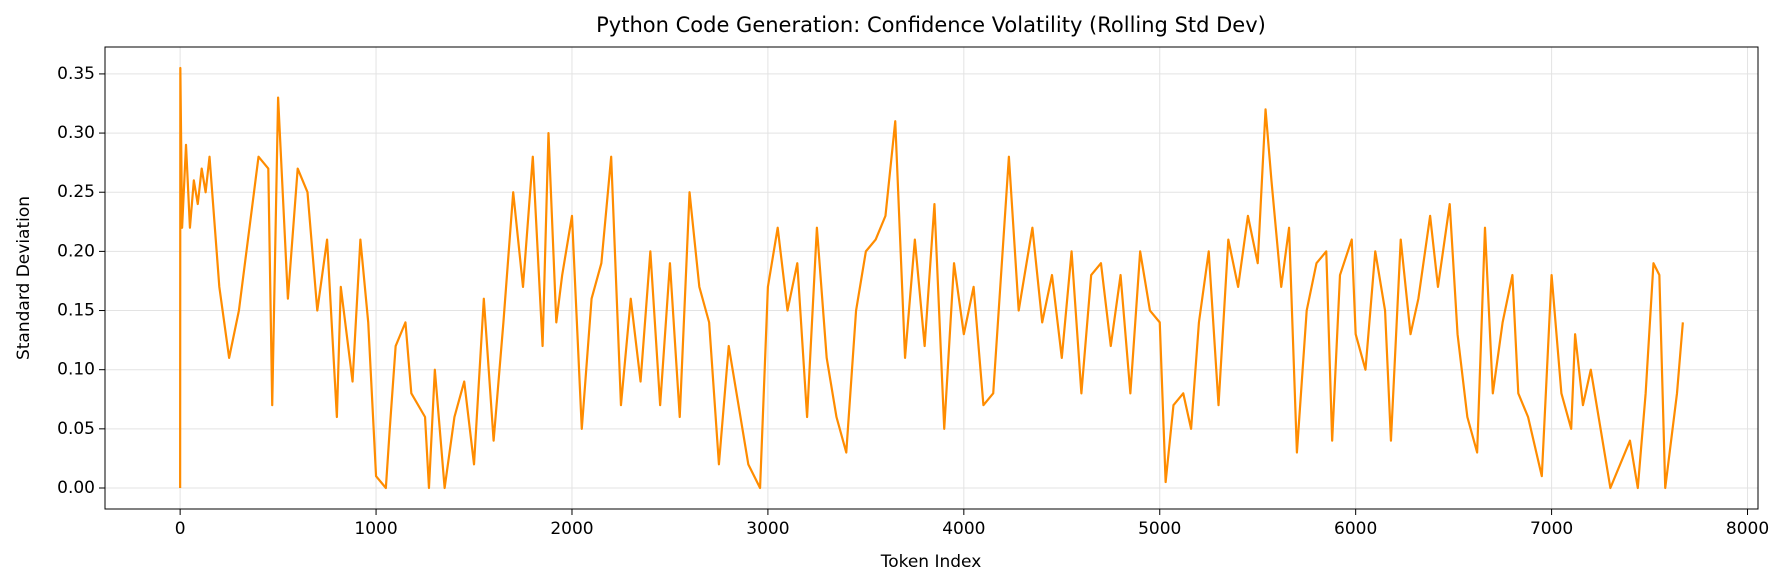 Image resolution: width=1783 pixels, height=584 pixels. What do you see at coordinates (76, 311) in the screenshot?
I see `y-tick-label: 0.15` at bounding box center [76, 311].